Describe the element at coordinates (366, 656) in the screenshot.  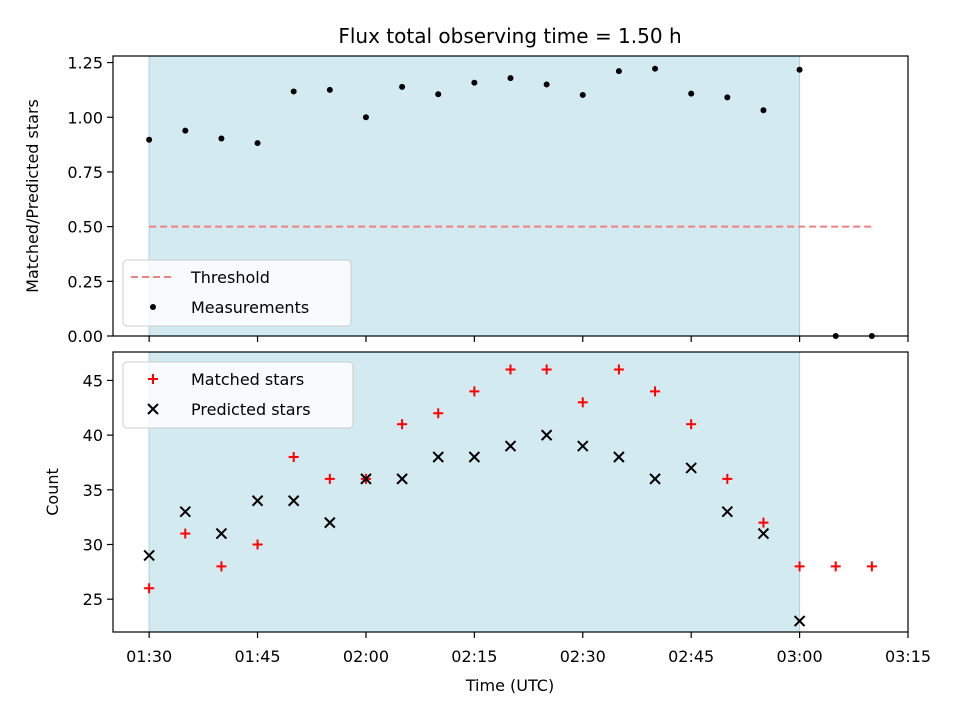
I see `x-tick-label: 02:00` at that location.